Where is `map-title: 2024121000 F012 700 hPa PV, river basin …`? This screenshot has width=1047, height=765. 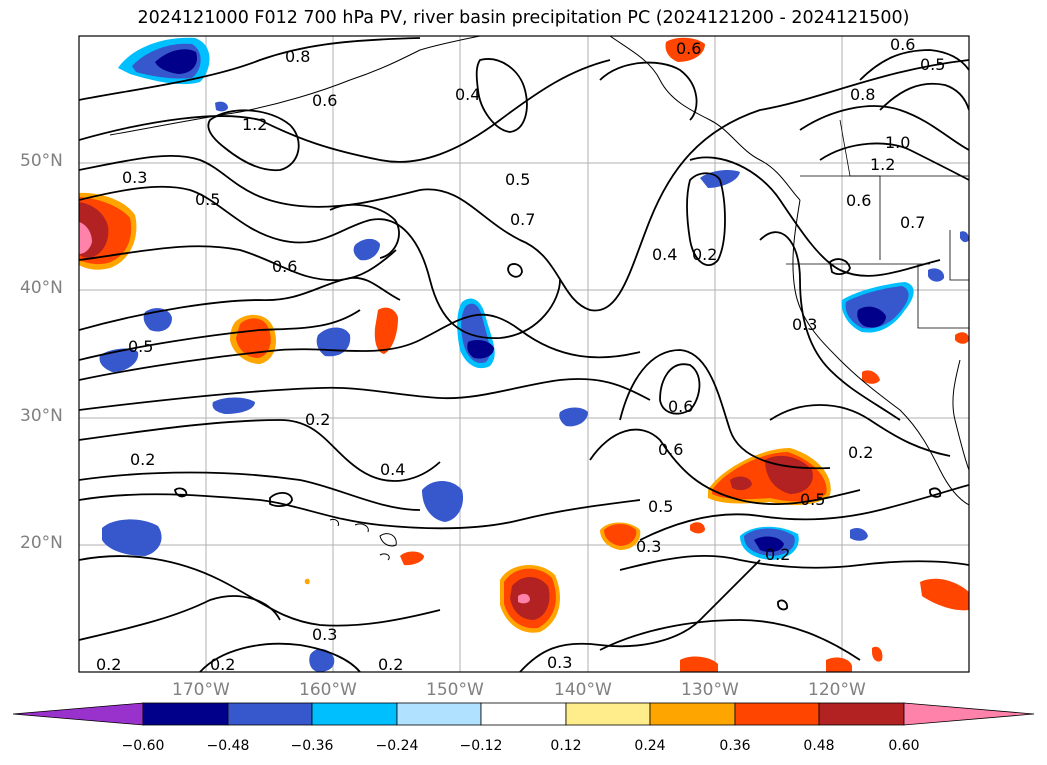 map-title: 2024121000 F012 700 hPa PV, river basin … is located at coordinates (523, 18).